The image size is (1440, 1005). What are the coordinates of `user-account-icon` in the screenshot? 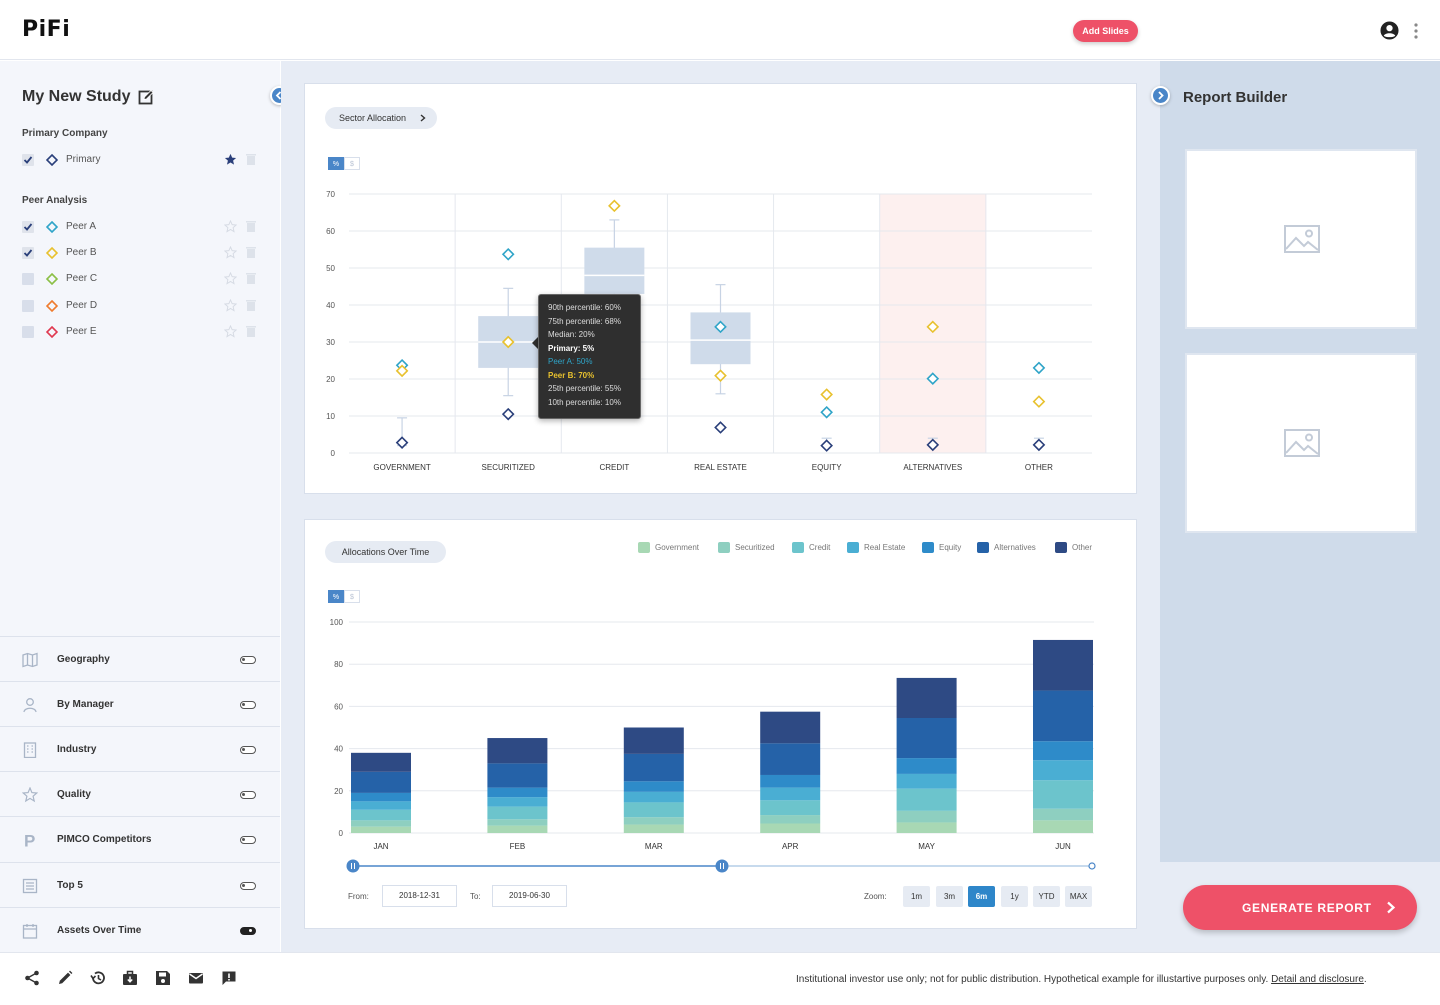 It's located at (1389, 30).